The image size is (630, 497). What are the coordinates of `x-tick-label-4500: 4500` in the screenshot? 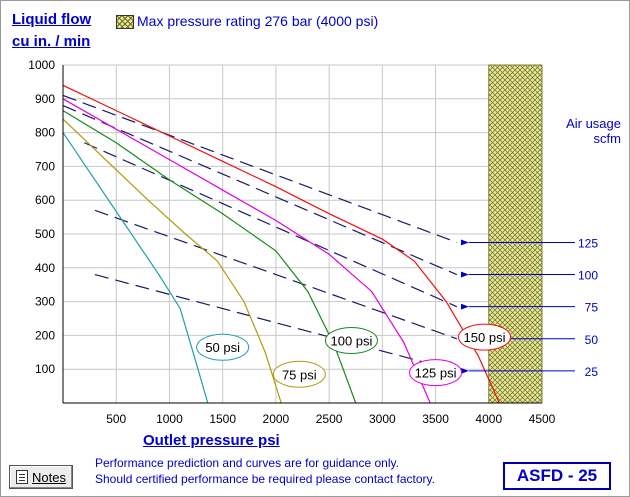 It's located at (542, 419).